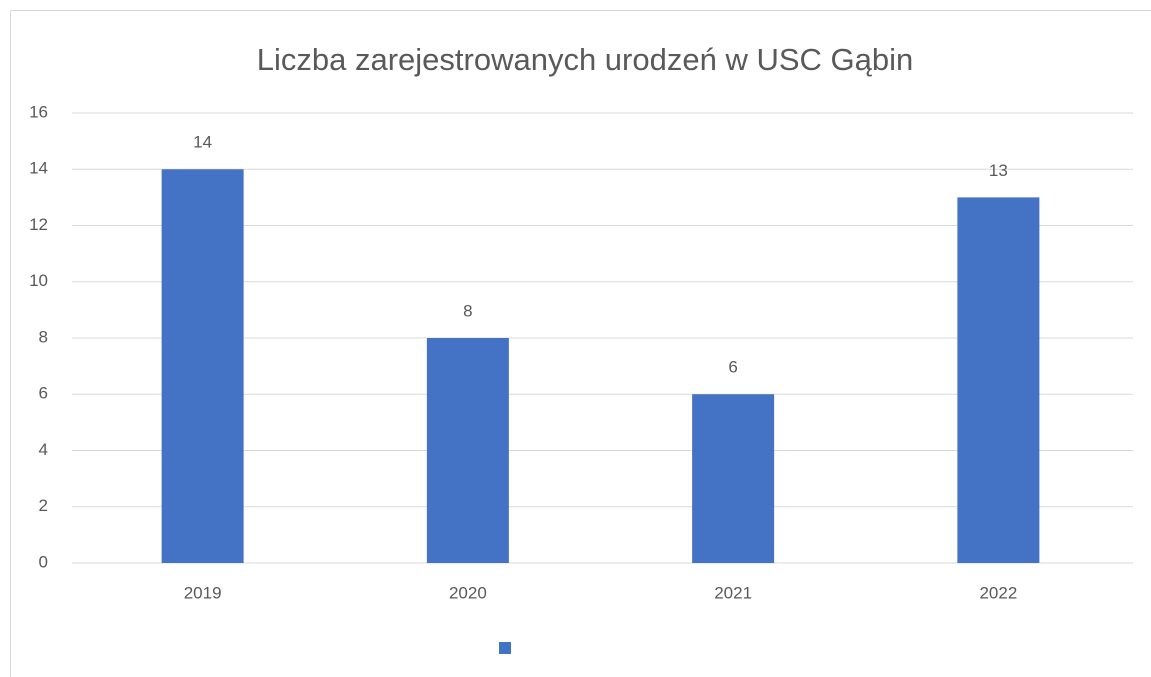 The image size is (1151, 677). Describe the element at coordinates (467, 310) in the screenshot. I see `data-label: 8` at that location.